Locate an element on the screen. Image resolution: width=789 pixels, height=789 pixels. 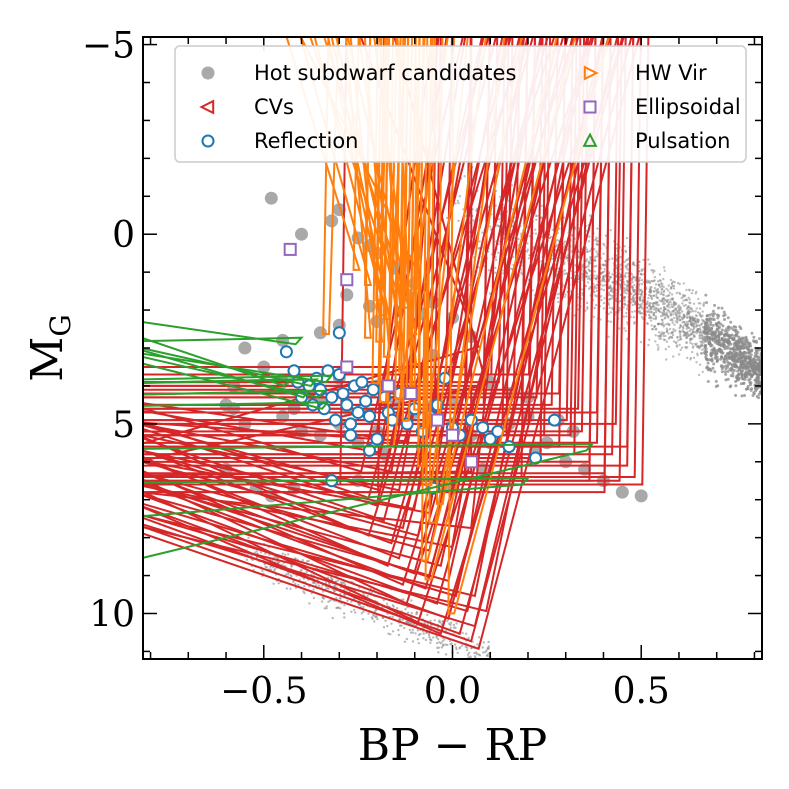
legend-marker is located at coordinates (208, 73).